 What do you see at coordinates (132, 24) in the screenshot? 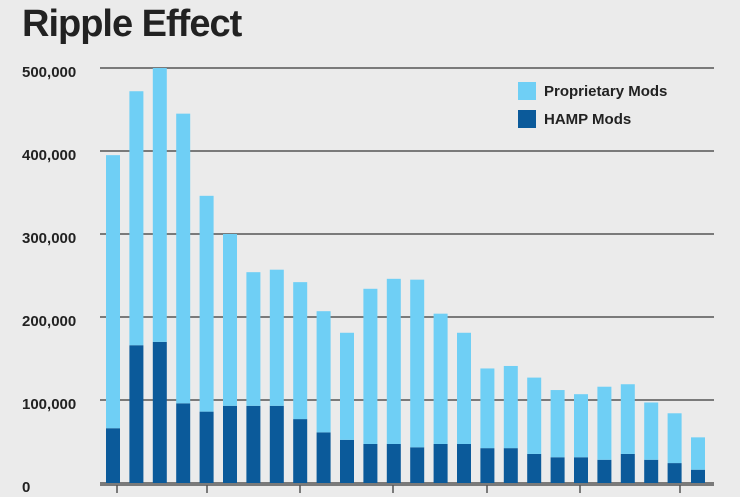
I see `chart-title: Ripple Effect` at bounding box center [132, 24].